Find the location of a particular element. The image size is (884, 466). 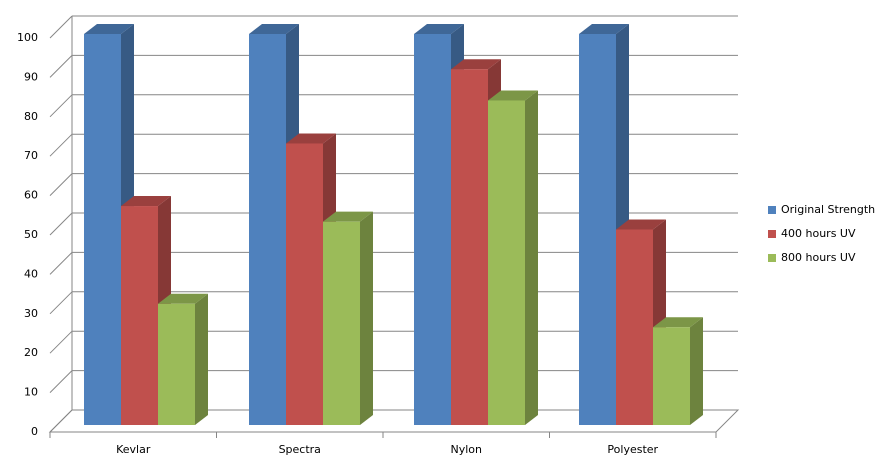

legend-label: 800 hours UV is located at coordinates (818, 257).